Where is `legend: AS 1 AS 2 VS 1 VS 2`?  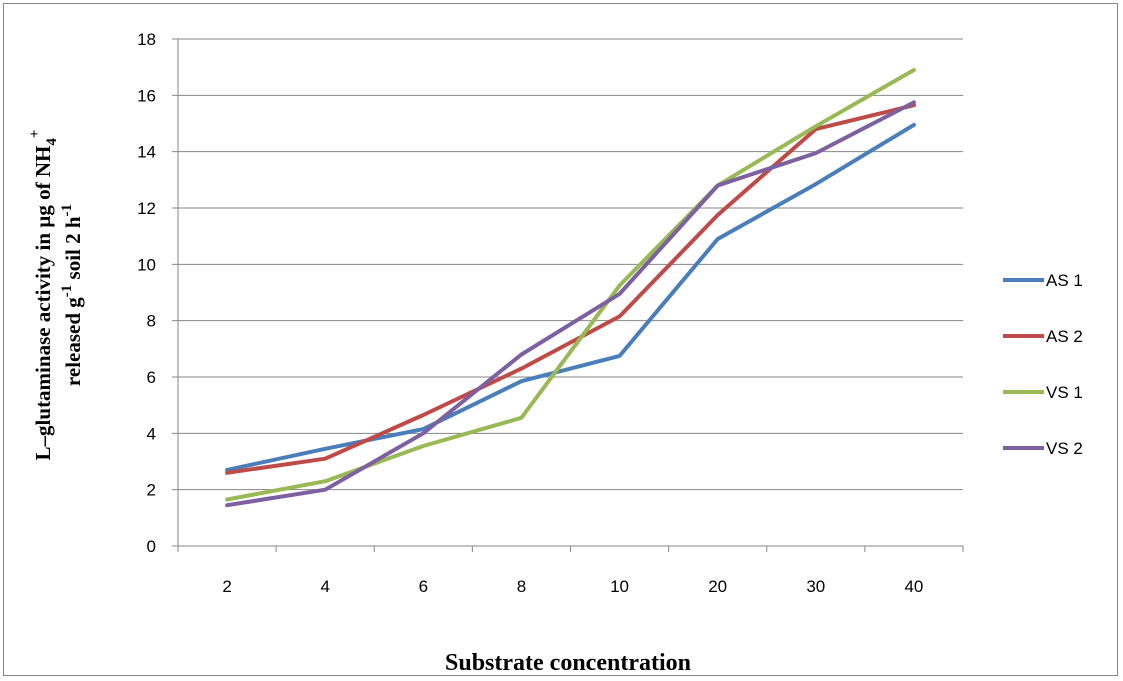 legend: AS 1 AS 2 VS 1 VS 2 is located at coordinates (1043, 364).